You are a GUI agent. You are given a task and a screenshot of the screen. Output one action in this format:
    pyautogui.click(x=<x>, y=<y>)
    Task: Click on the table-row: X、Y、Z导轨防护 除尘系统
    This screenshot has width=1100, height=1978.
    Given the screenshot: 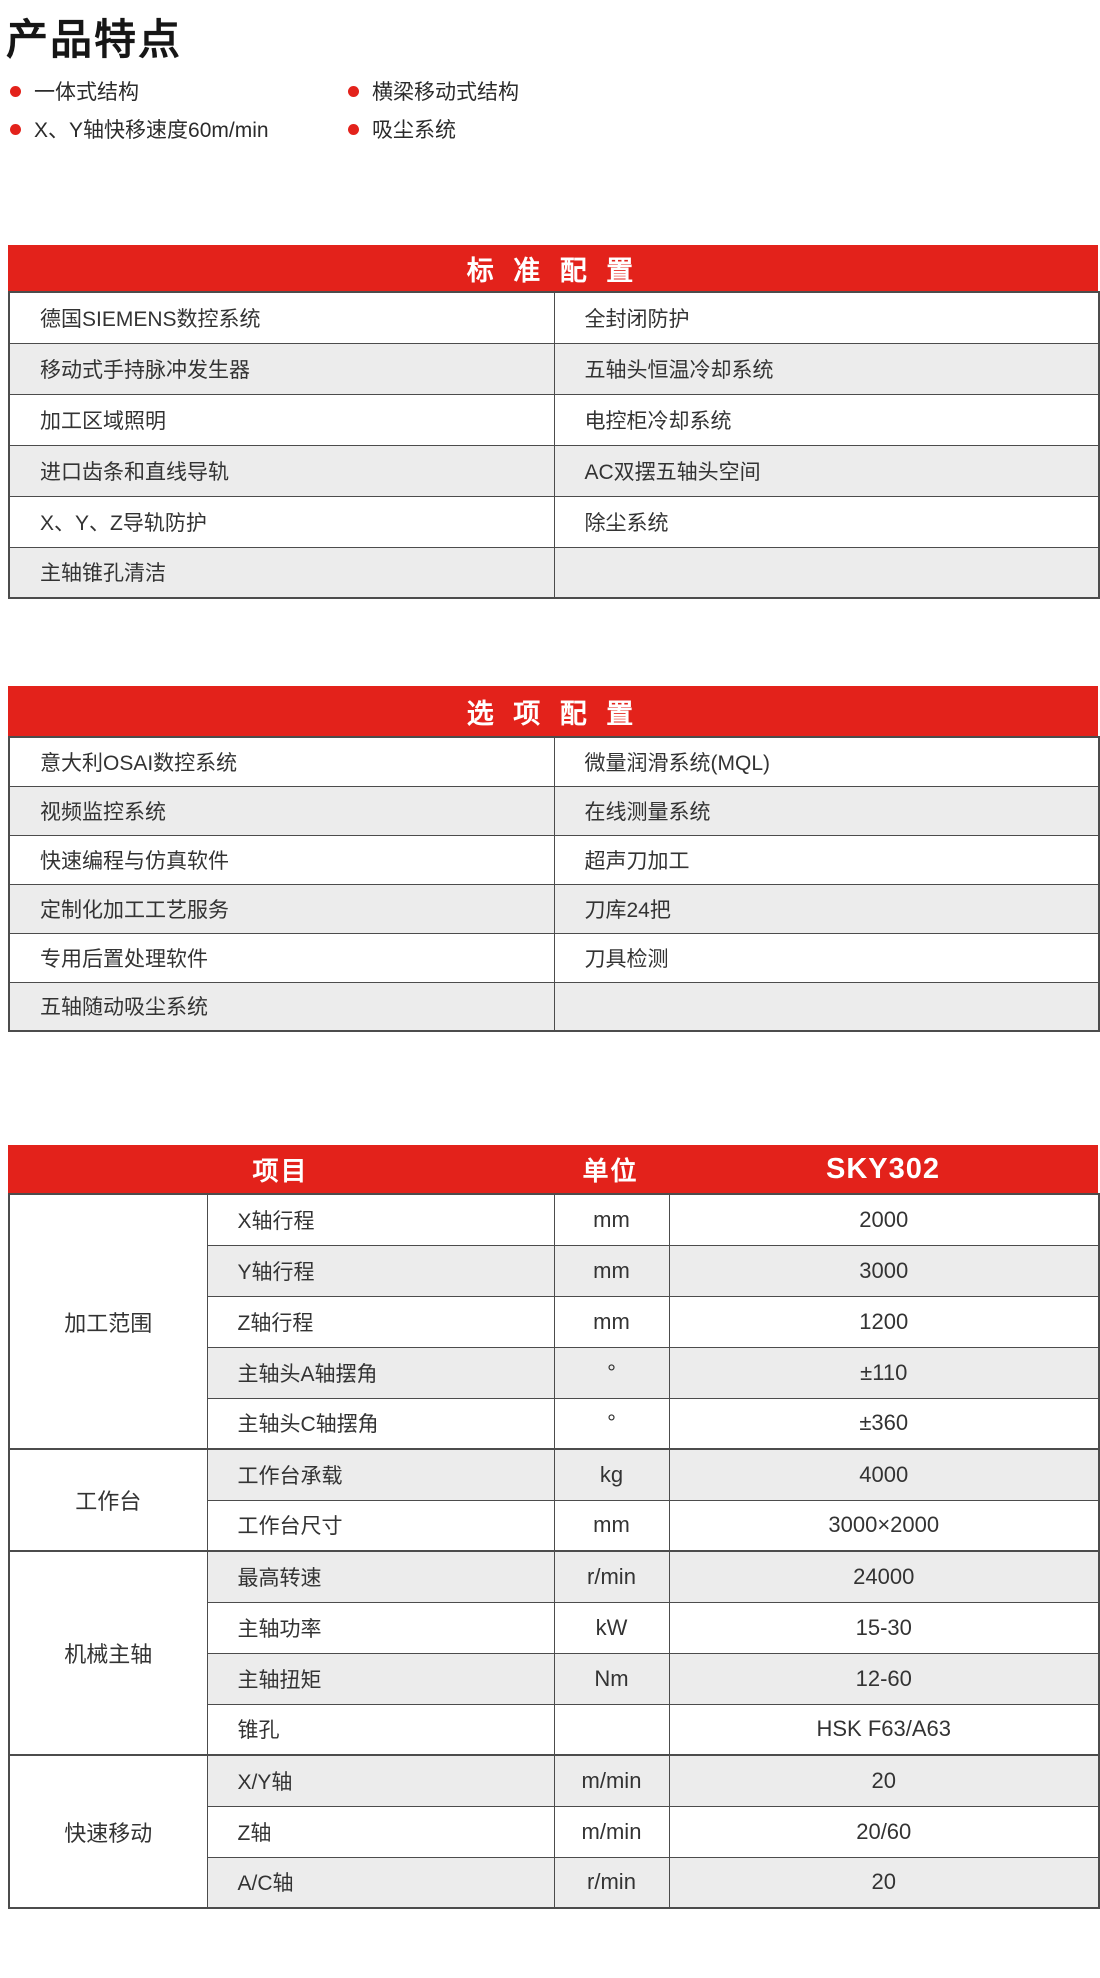 What is the action you would take?
    pyautogui.click(x=554, y=521)
    